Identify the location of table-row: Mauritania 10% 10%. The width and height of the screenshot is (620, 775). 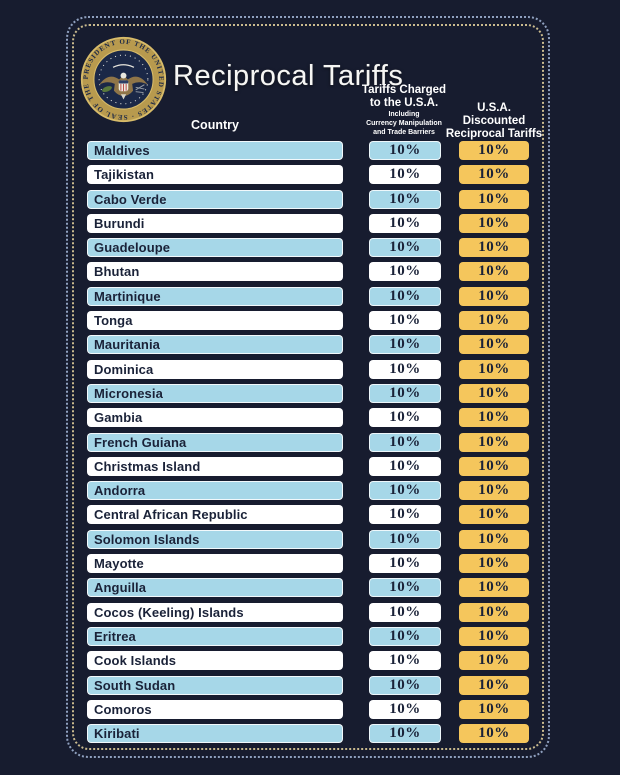
(310, 345).